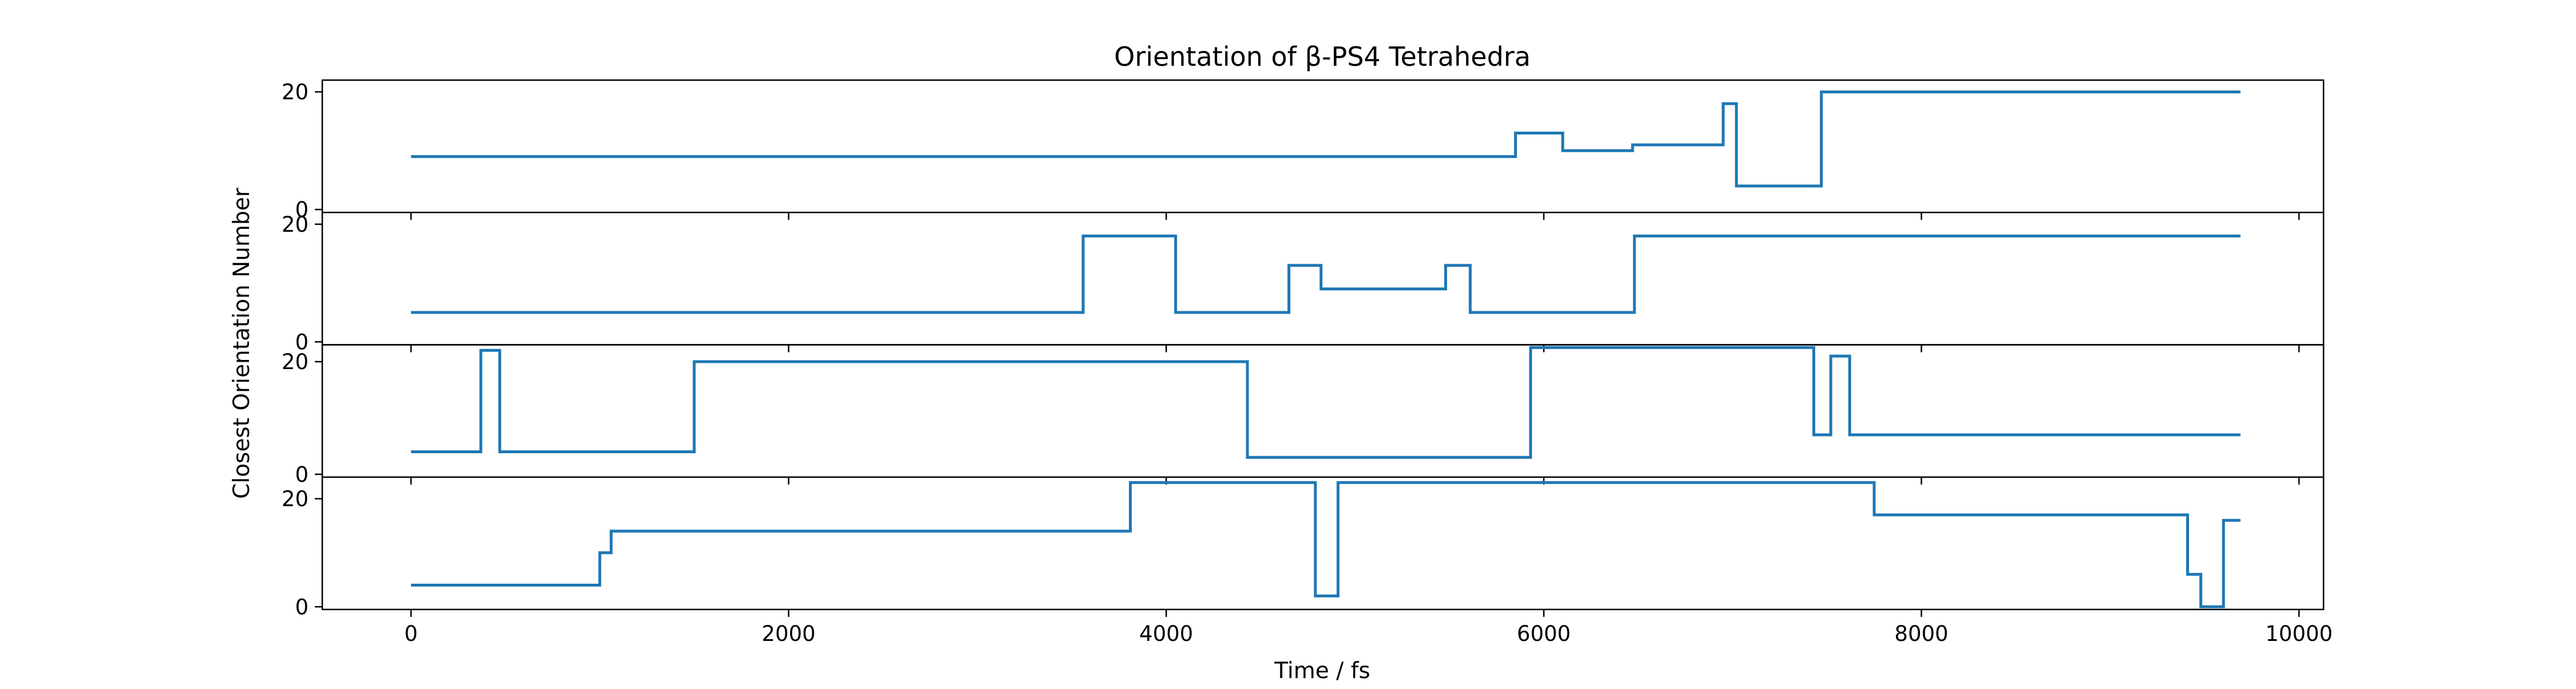 The width and height of the screenshot is (2576, 689). Describe the element at coordinates (1921, 633) in the screenshot. I see `x-tick-label: 8000` at that location.